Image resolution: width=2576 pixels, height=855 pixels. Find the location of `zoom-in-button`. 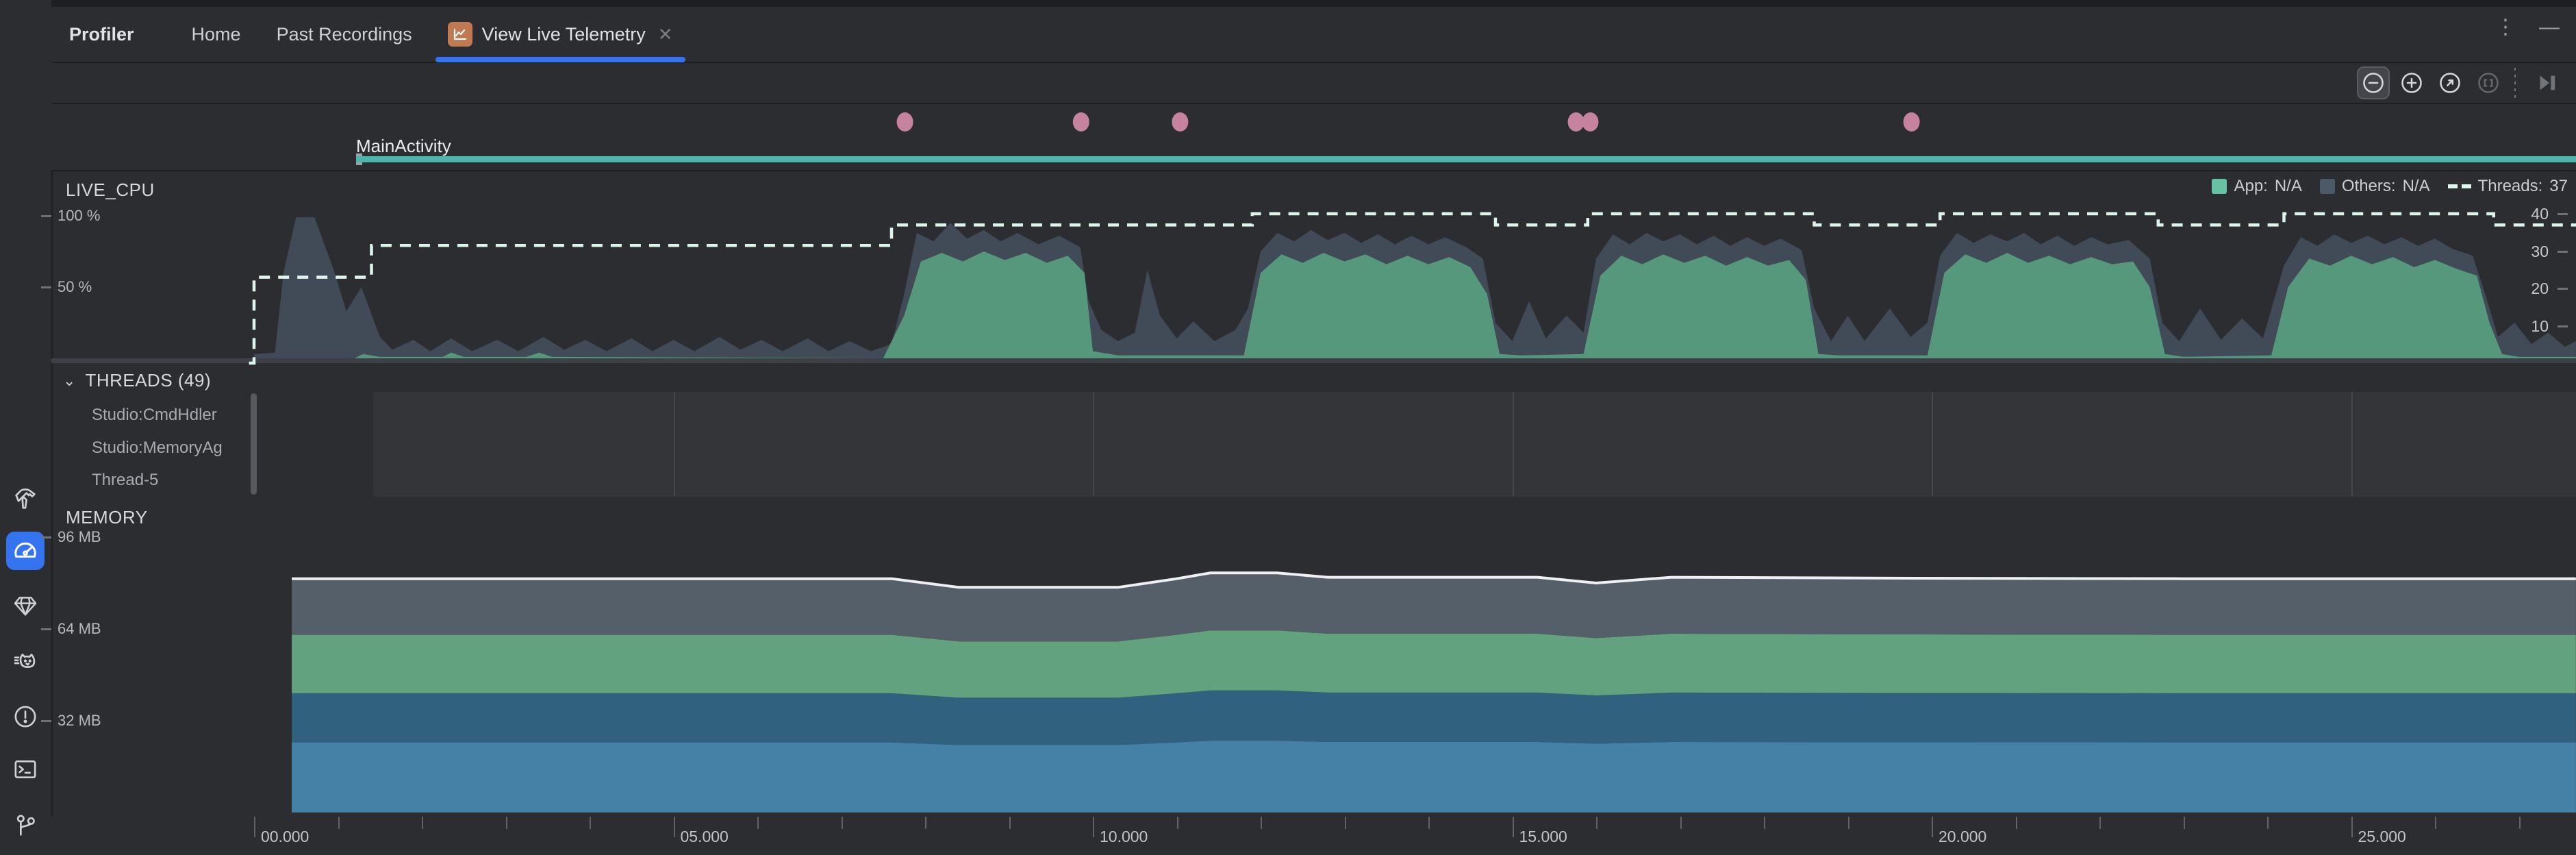

zoom-in-button is located at coordinates (2411, 83).